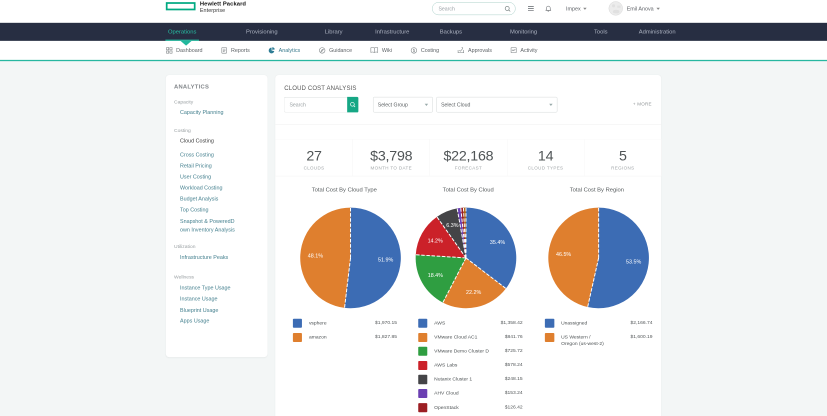 Image resolution: width=827 pixels, height=416 pixels. I want to click on svg-text: 6.3%, so click(452, 226).